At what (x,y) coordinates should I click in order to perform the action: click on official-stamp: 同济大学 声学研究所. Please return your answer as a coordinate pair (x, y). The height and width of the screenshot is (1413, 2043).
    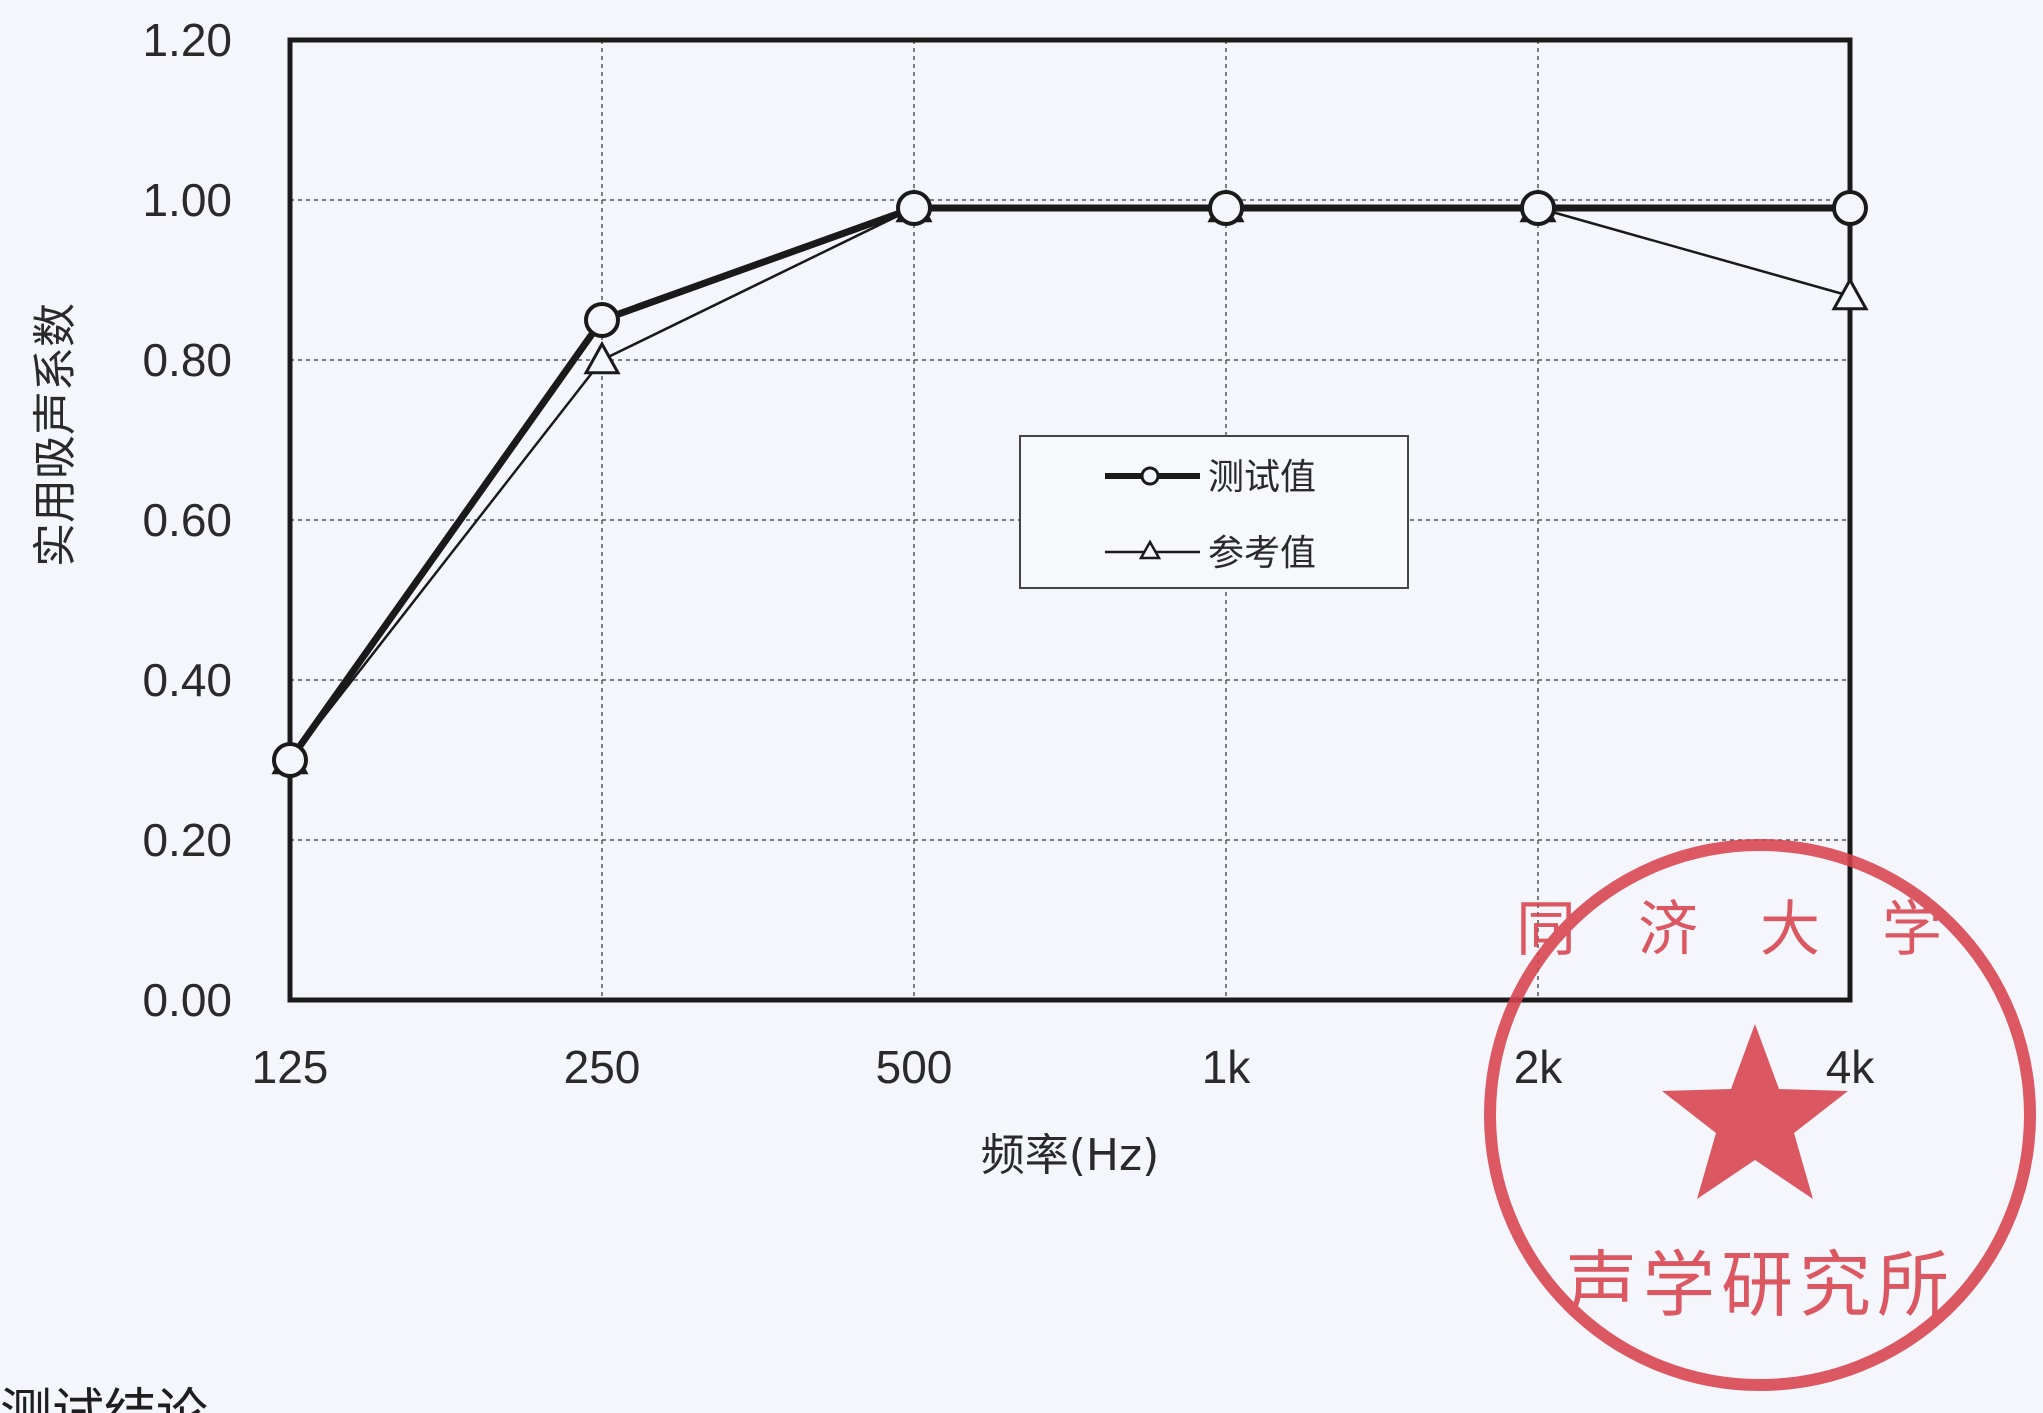
    Looking at the image, I should click on (1760, 1115).